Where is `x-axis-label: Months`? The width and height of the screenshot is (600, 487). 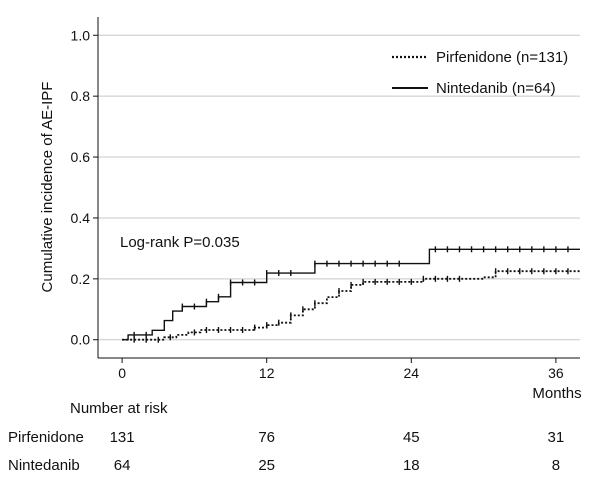
x-axis-label: Months is located at coordinates (556, 393).